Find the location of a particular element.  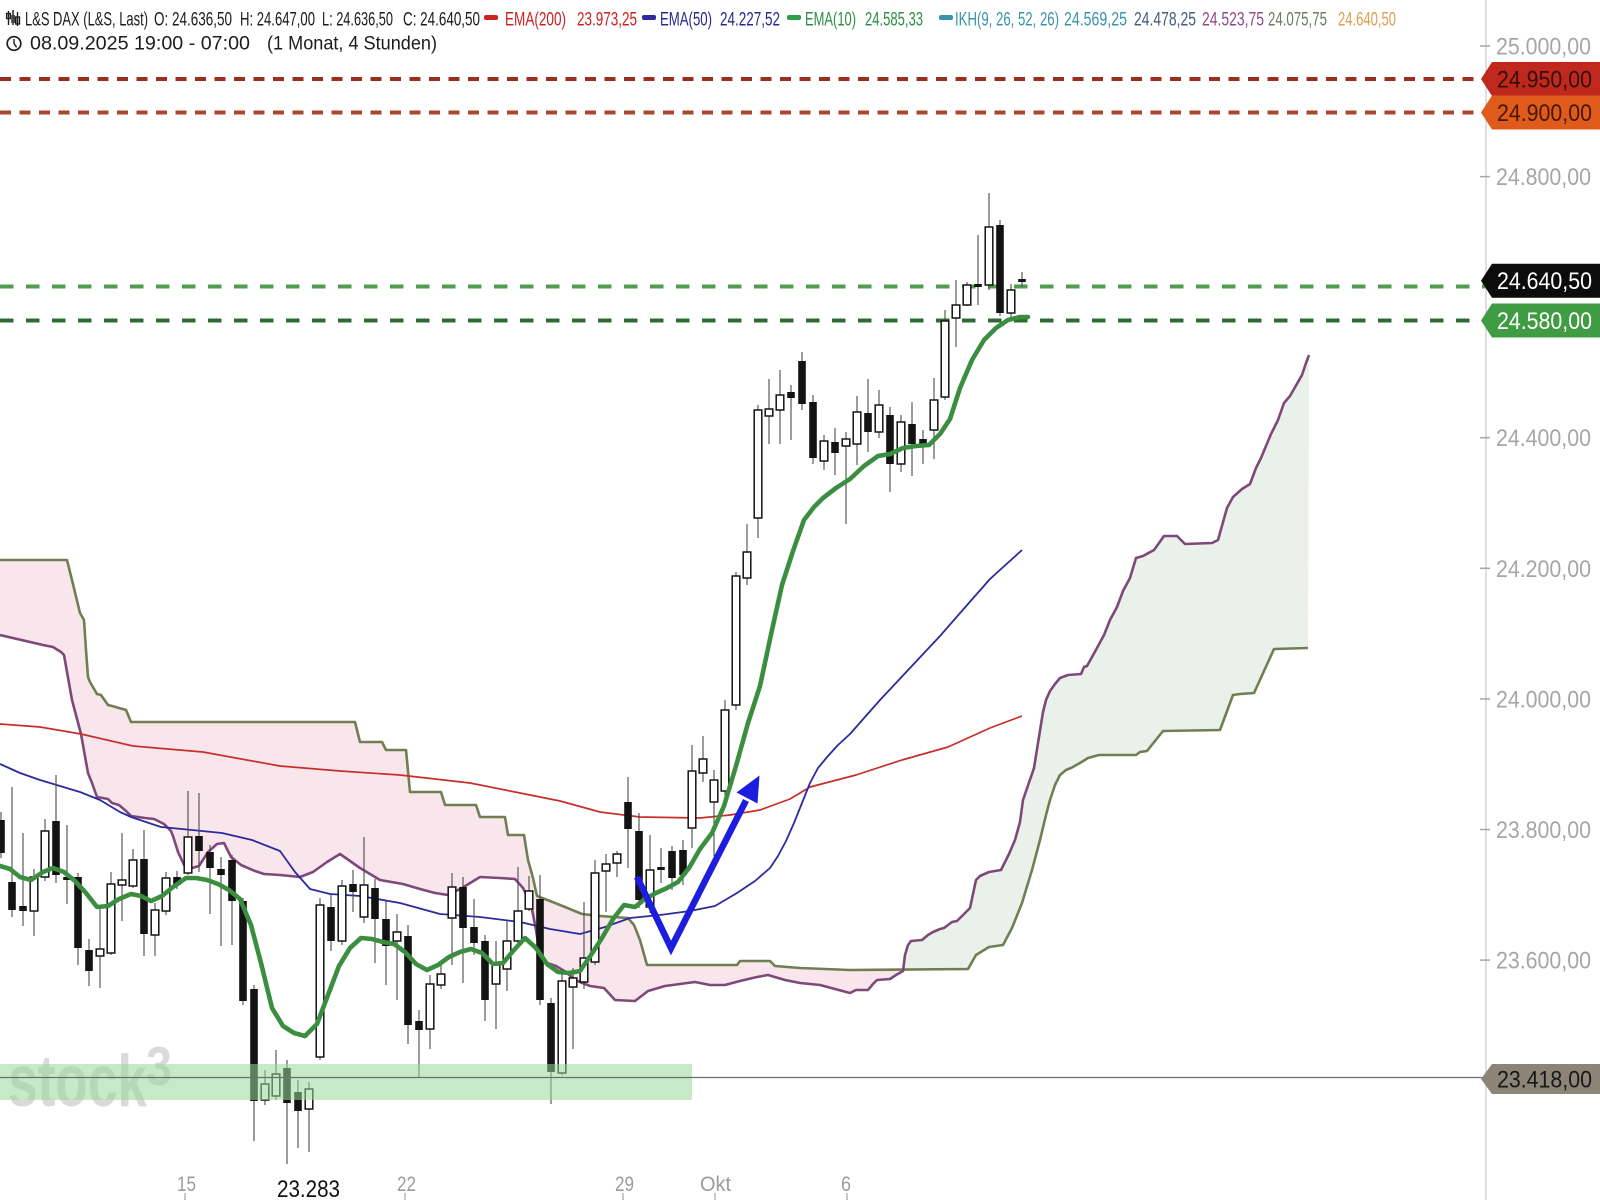

svg-text: 08.09.2025 19:00 - 07:00 is located at coordinates (140, 44).